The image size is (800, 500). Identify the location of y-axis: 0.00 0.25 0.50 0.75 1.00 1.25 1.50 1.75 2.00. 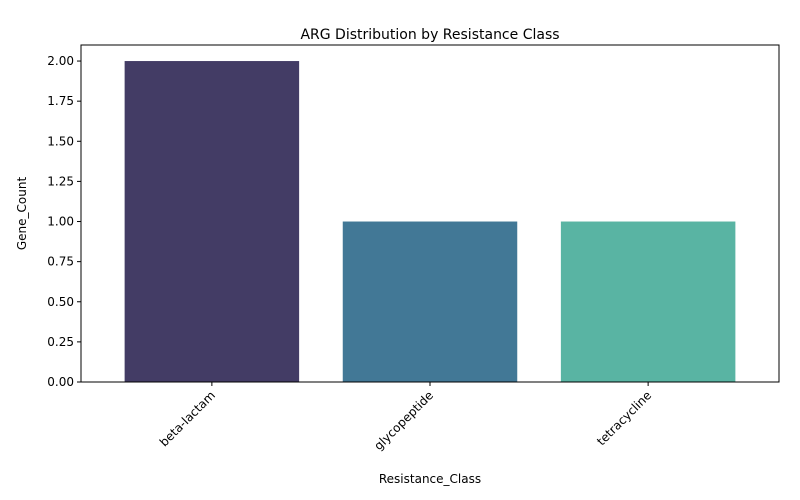
(64, 221).